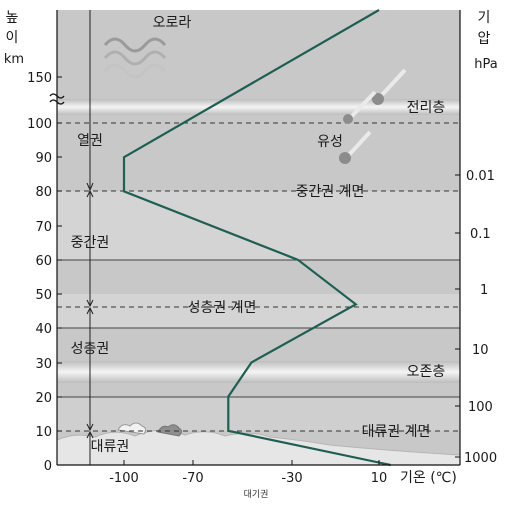 Image resolution: width=512 pixels, height=514 pixels. I want to click on right-axis-title-char: 압, so click(484, 39).